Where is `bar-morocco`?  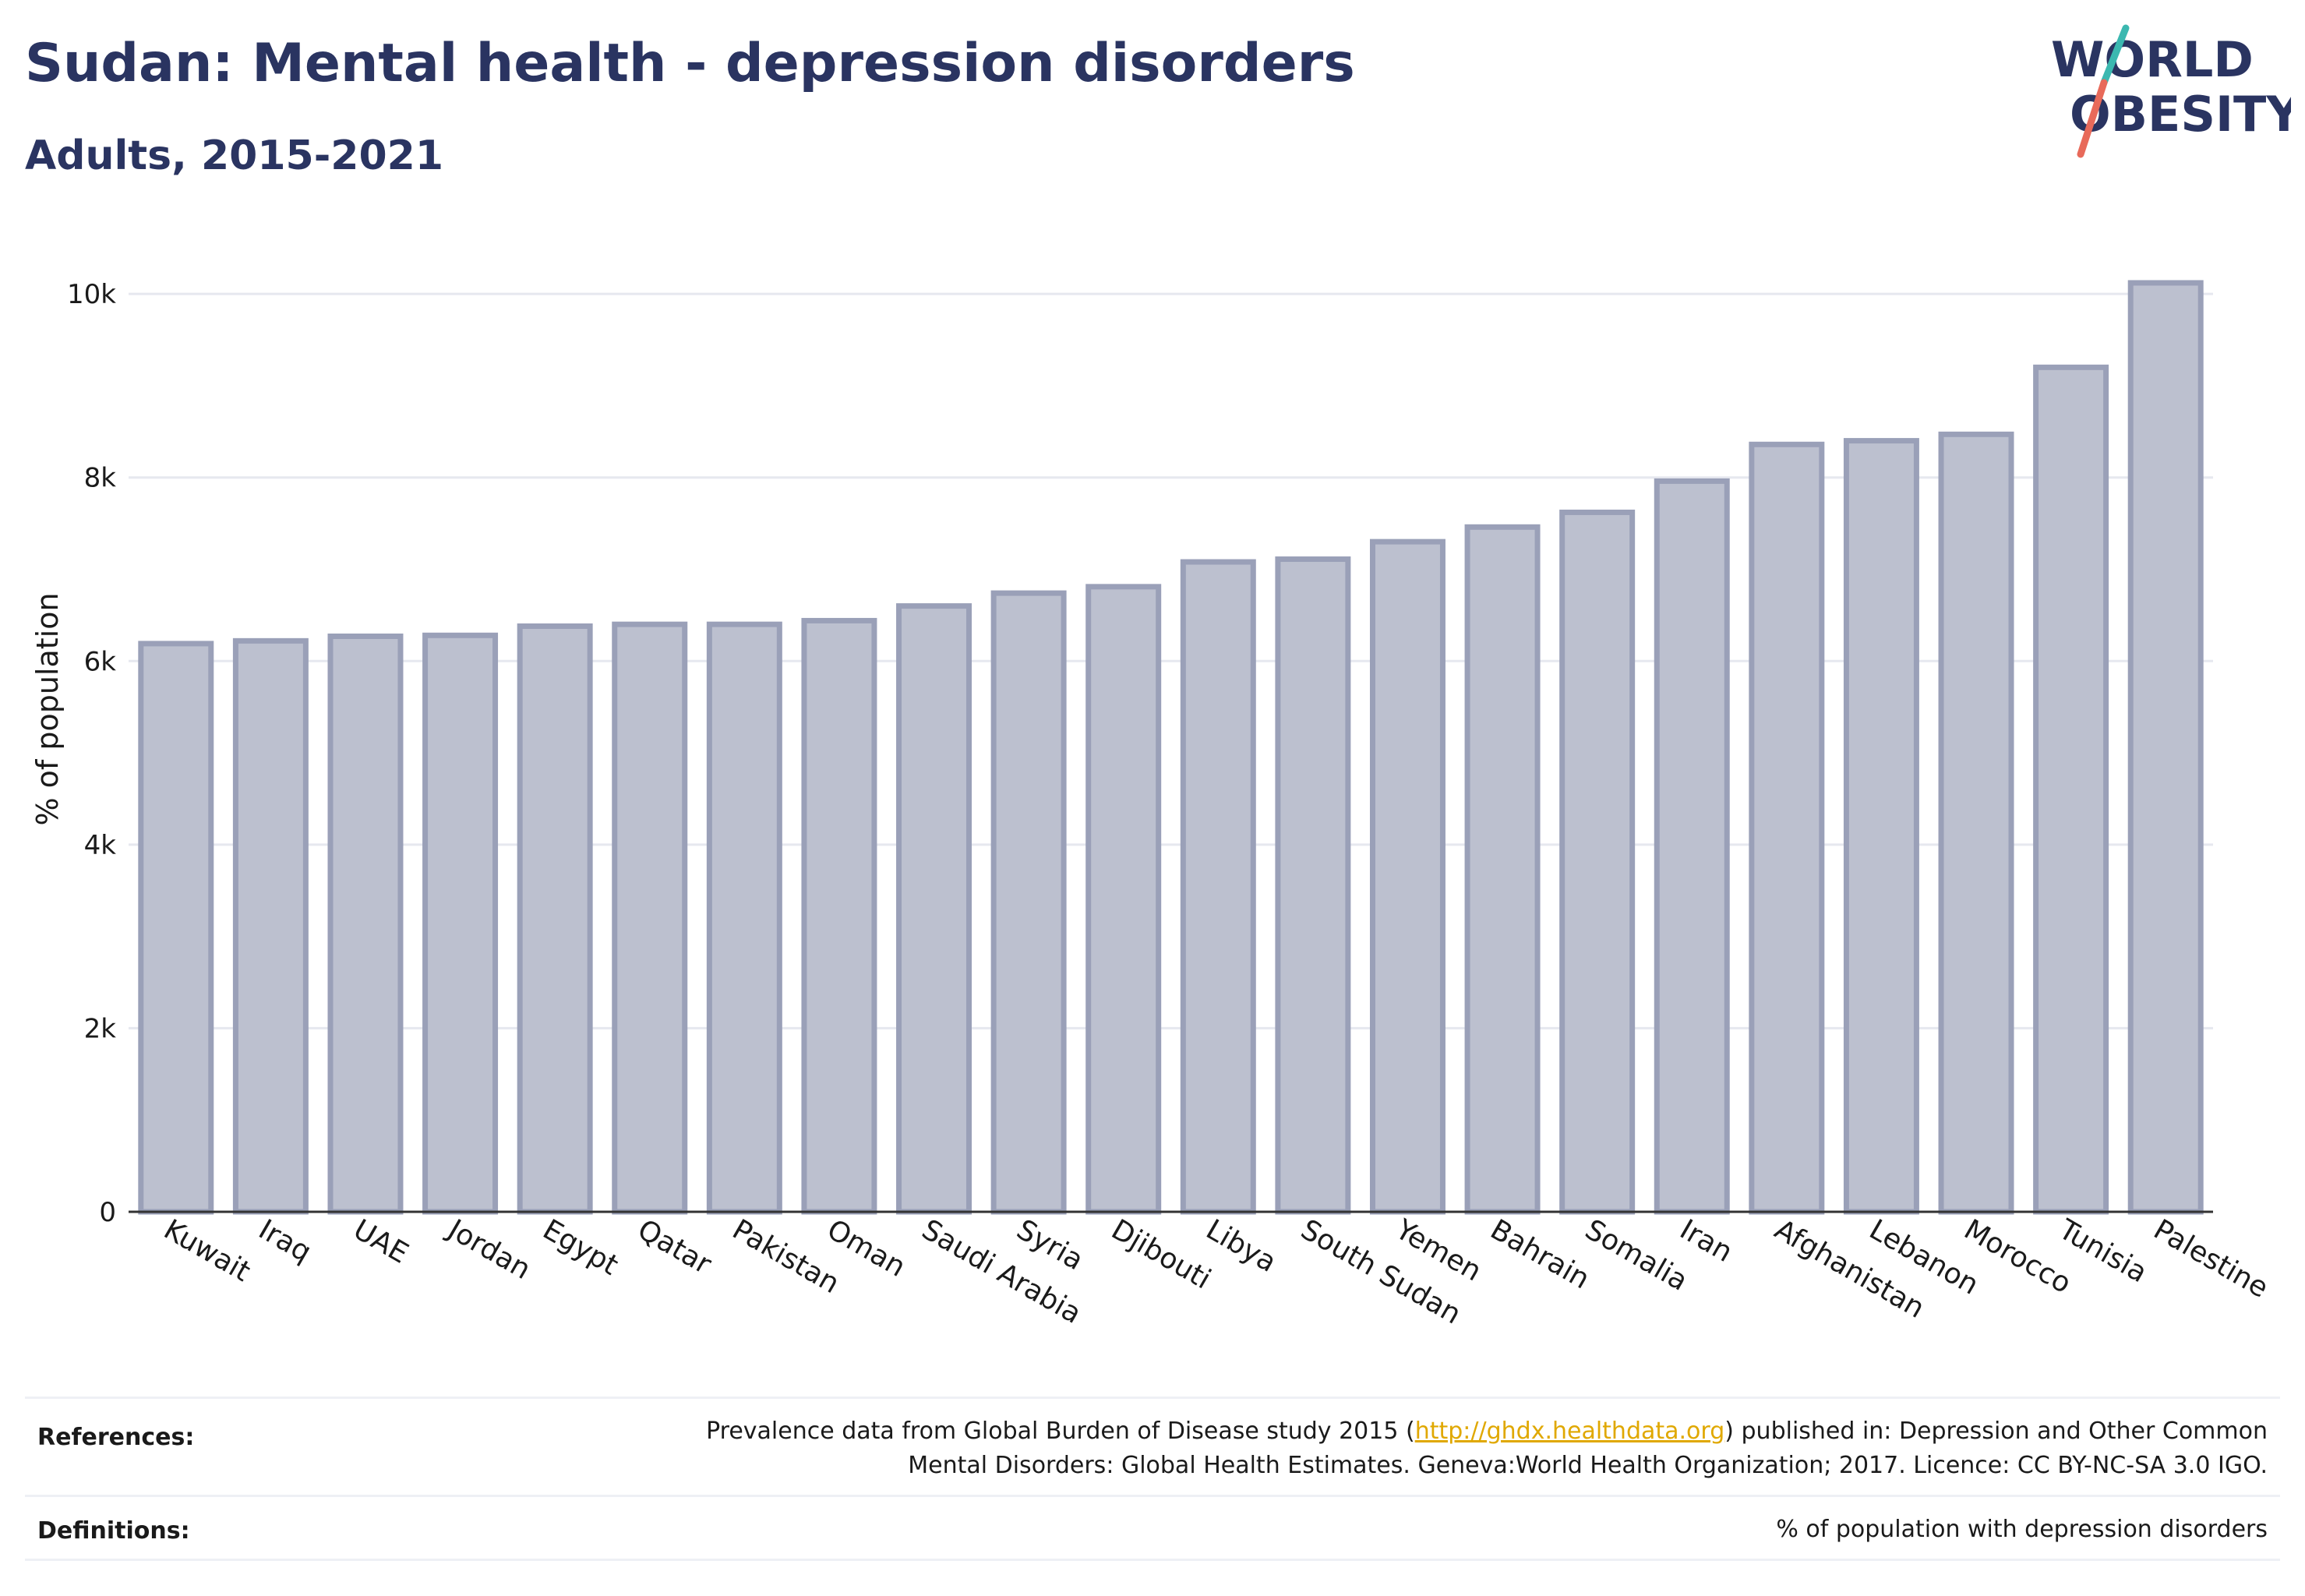 bar-morocco is located at coordinates (1976, 823).